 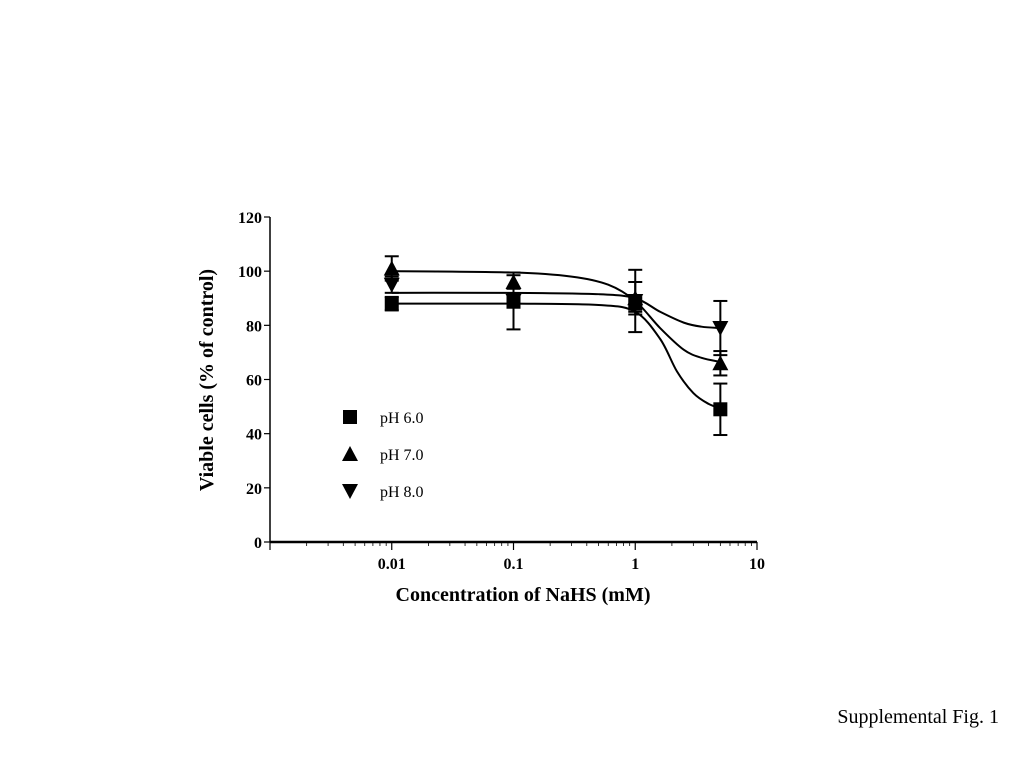 I want to click on x-tick-label: 0.1, so click(x=514, y=564).